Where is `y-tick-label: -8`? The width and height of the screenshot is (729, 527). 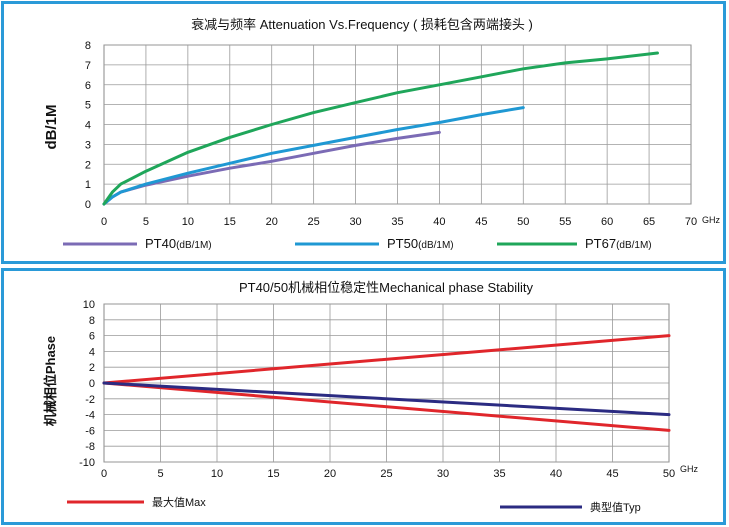 y-tick-label: -8 is located at coordinates (90, 447).